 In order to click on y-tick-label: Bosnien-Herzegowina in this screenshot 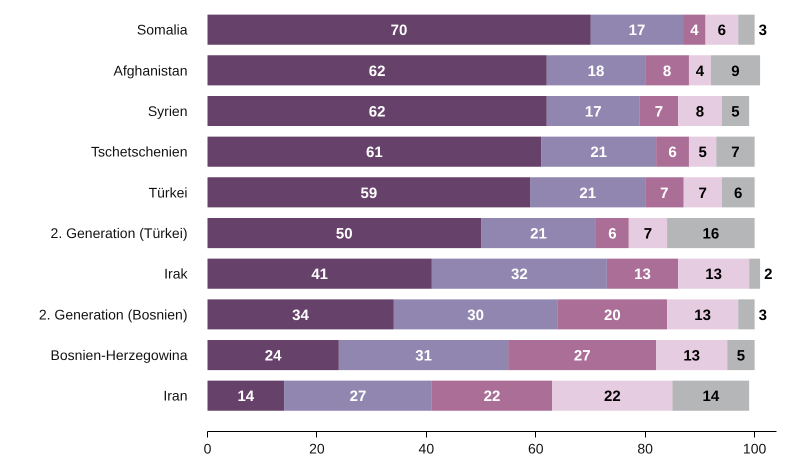, I will do `click(119, 355)`.